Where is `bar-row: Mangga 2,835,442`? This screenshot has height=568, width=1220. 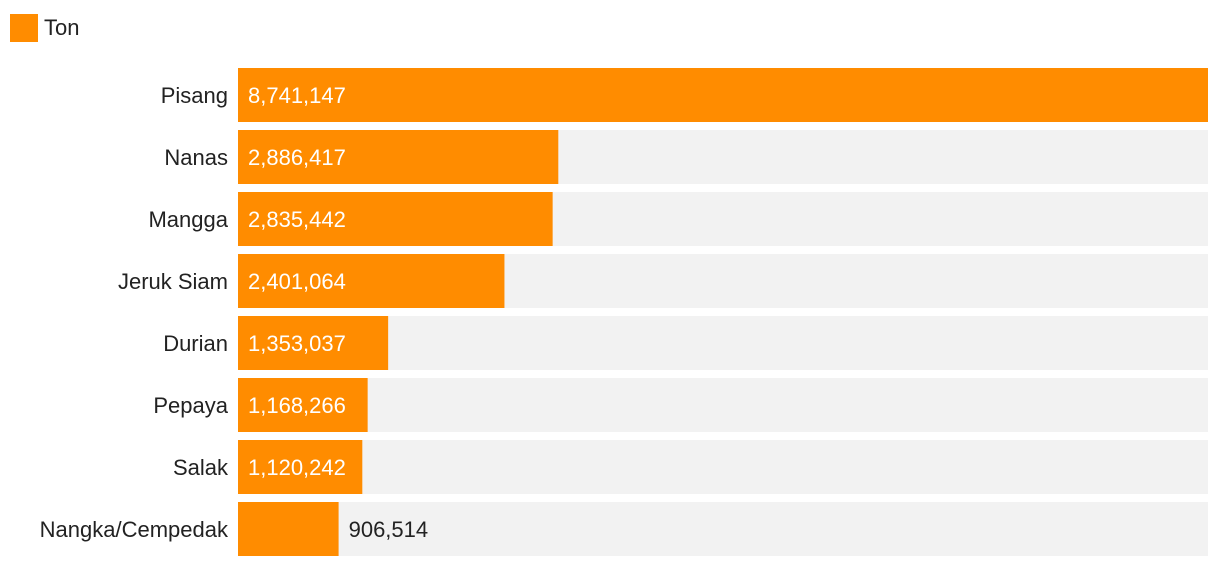 bar-row: Mangga 2,835,442 is located at coordinates (678, 219).